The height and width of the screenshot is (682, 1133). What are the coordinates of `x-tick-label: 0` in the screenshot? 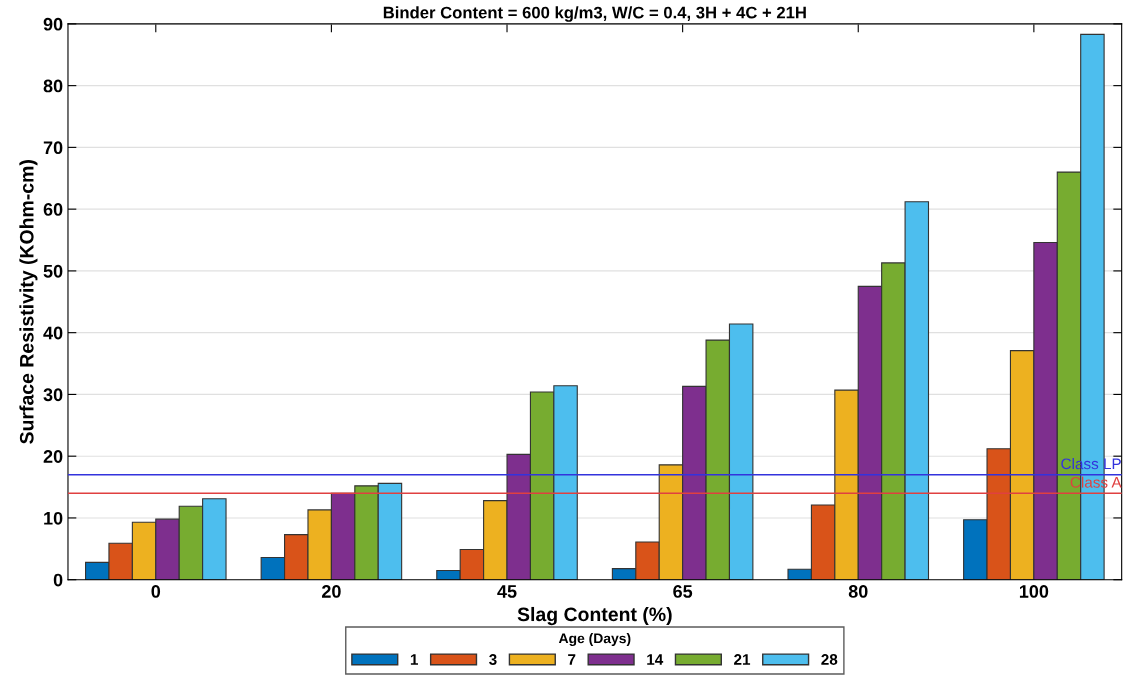 It's located at (156, 591).